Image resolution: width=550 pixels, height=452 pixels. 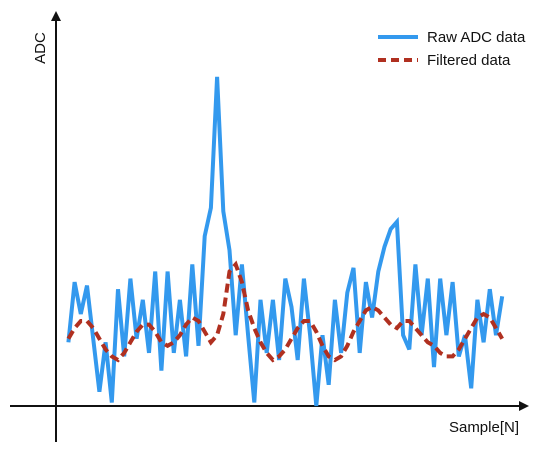 I want to click on y-axis-label: ADC, so click(x=40, y=48).